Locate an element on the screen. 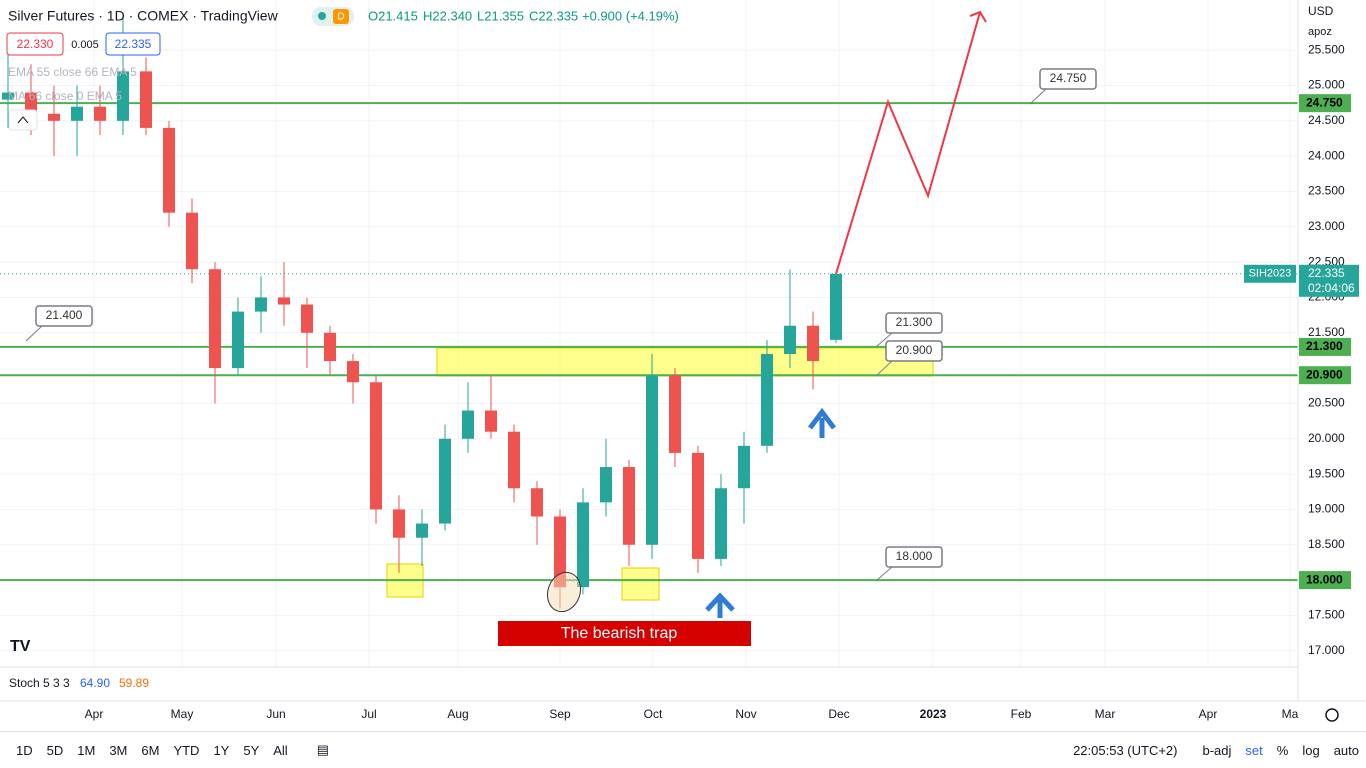  annotation: The bearish trap is located at coordinates (619, 633).